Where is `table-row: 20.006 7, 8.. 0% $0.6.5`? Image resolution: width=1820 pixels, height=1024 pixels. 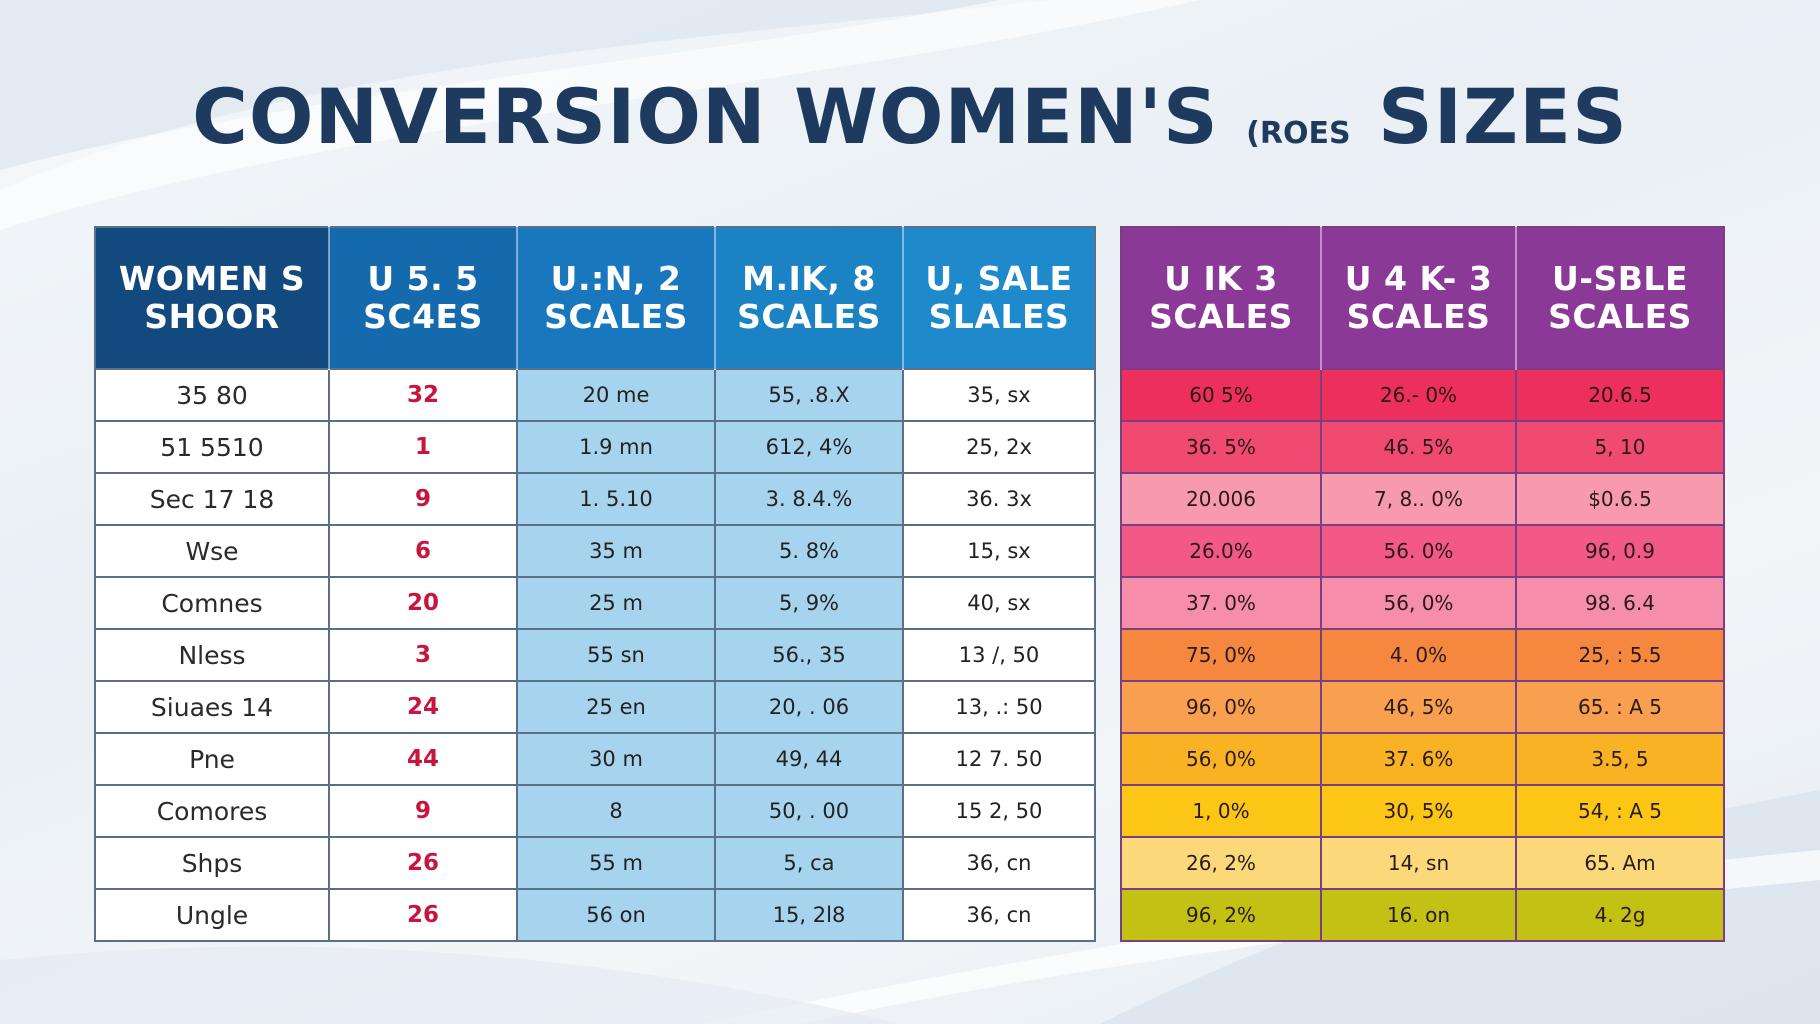
table-row: 20.006 7, 8.. 0% $0.6.5 is located at coordinates (1422, 499).